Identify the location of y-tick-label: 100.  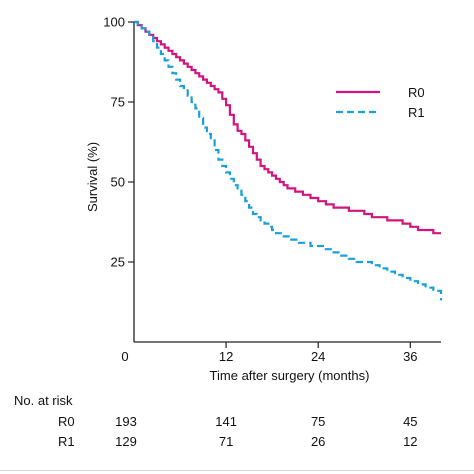
(114, 22).